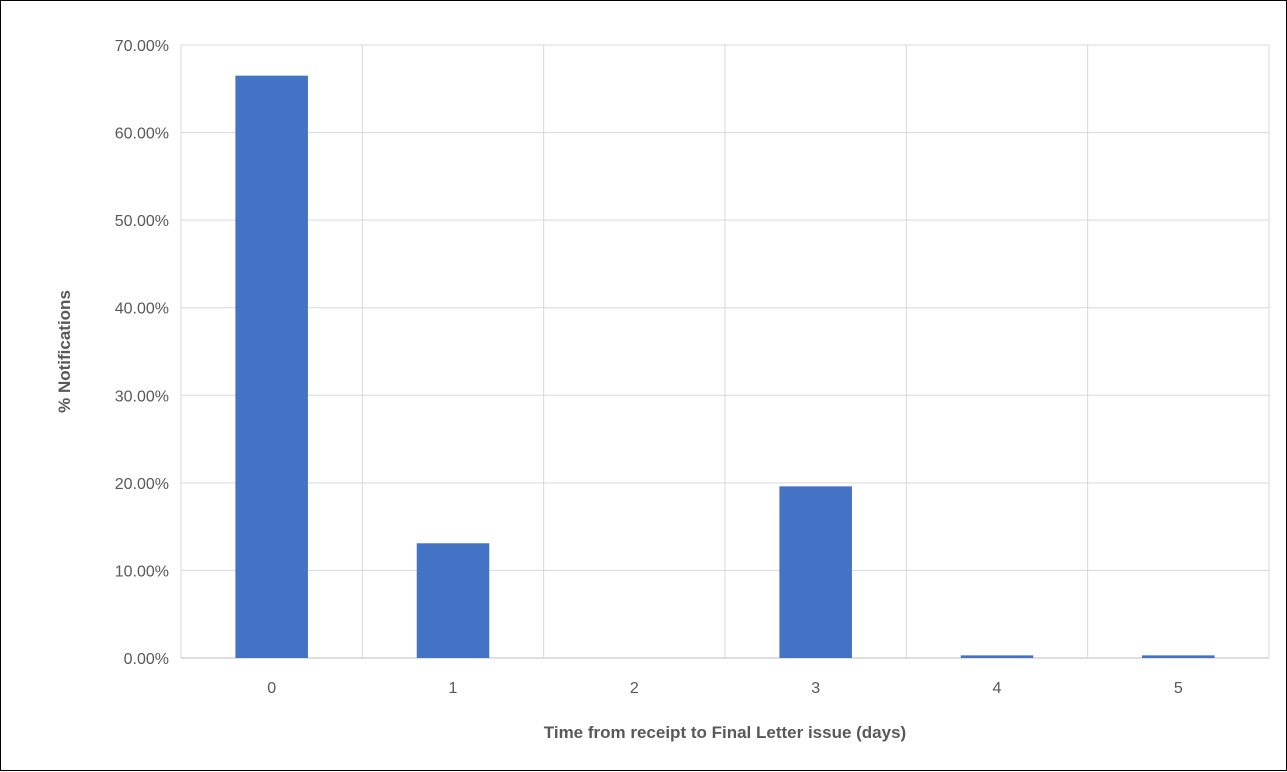 The image size is (1287, 772). I want to click on y-tick-label: 0.00%, so click(146, 659).